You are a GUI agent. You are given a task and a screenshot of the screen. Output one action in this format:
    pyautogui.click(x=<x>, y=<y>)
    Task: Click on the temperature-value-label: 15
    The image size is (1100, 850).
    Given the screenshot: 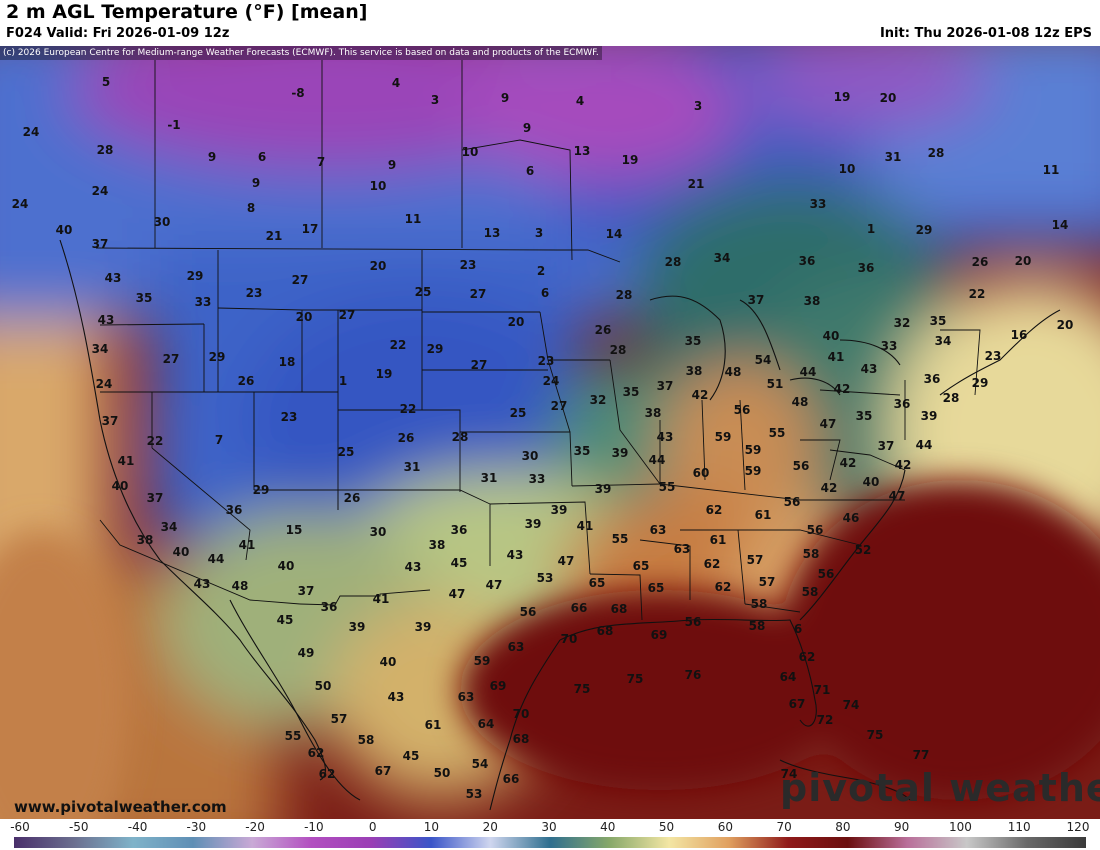 What is the action you would take?
    pyautogui.click(x=294, y=530)
    